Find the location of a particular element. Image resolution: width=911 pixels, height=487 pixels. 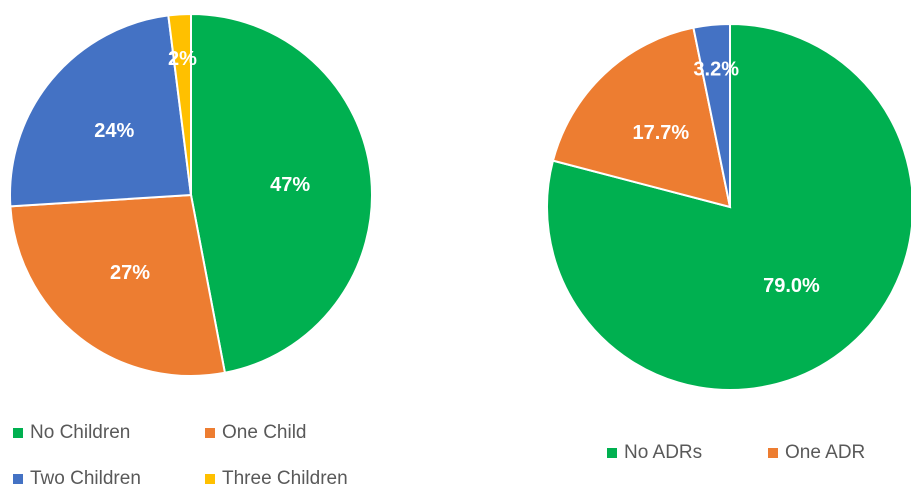

legend-label: Three Children is located at coordinates (285, 477).